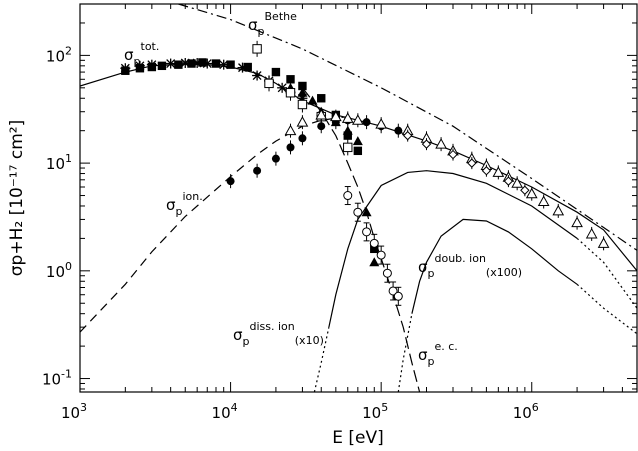 The image size is (638, 451). I want to click on x-tick-label: 10⁴, so click(225, 411).